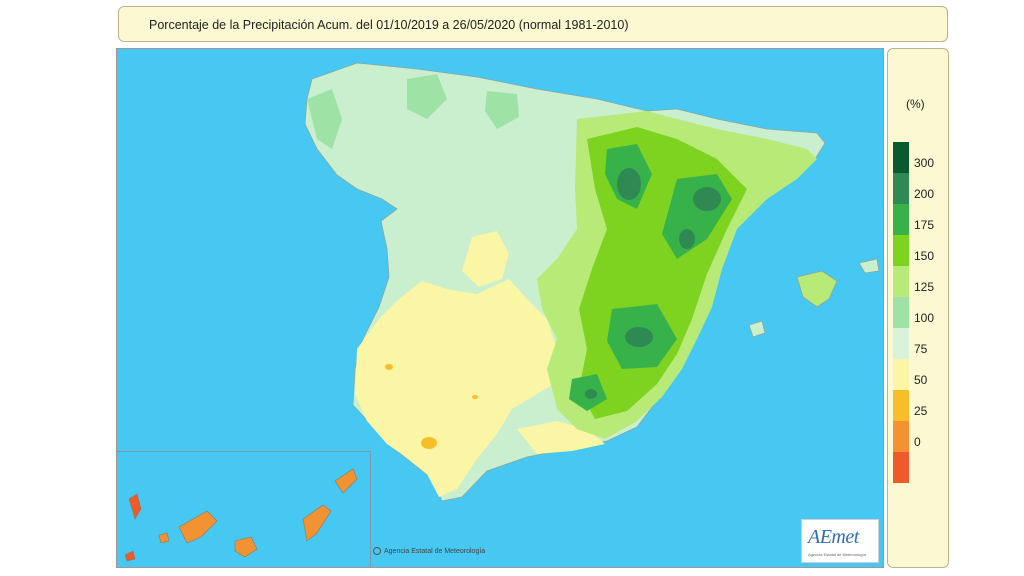 The height and width of the screenshot is (576, 1024). Describe the element at coordinates (389, 367) in the screenshot. I see `zone-orange-spot` at that location.